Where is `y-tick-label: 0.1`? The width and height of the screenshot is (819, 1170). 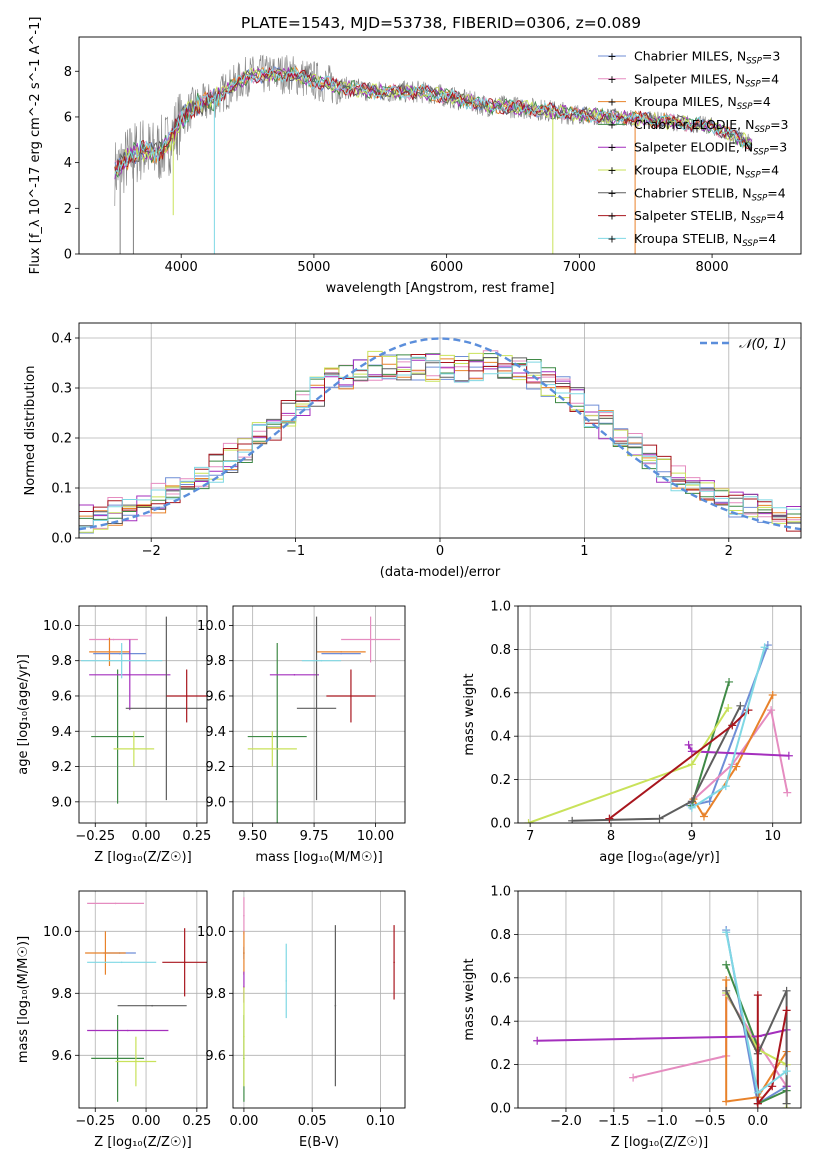 y-tick-label: 0.1 is located at coordinates (61, 489).